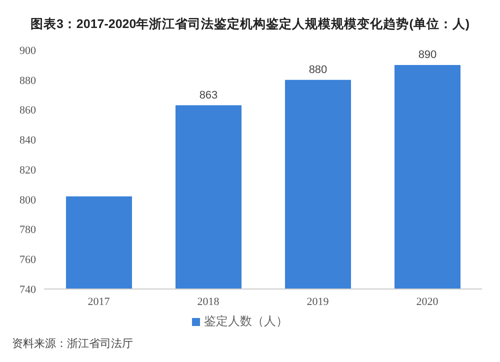  Describe the element at coordinates (208, 95) in the screenshot. I see `data-label: 863` at that location.